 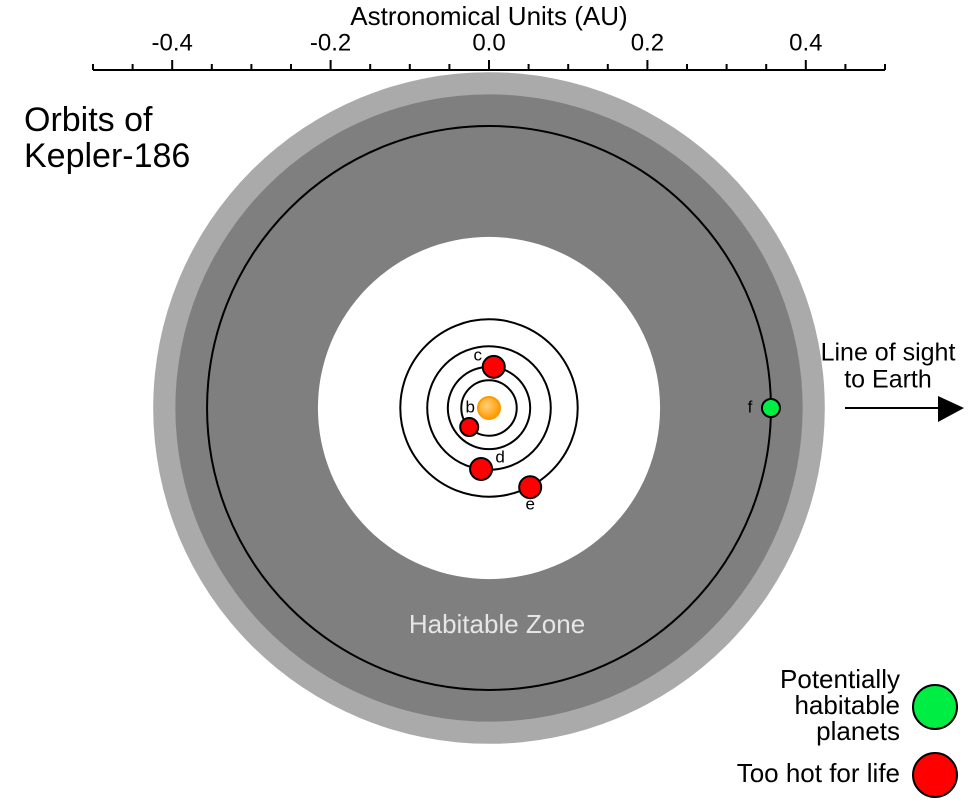 I want to click on orbit, so click(x=489, y=408).